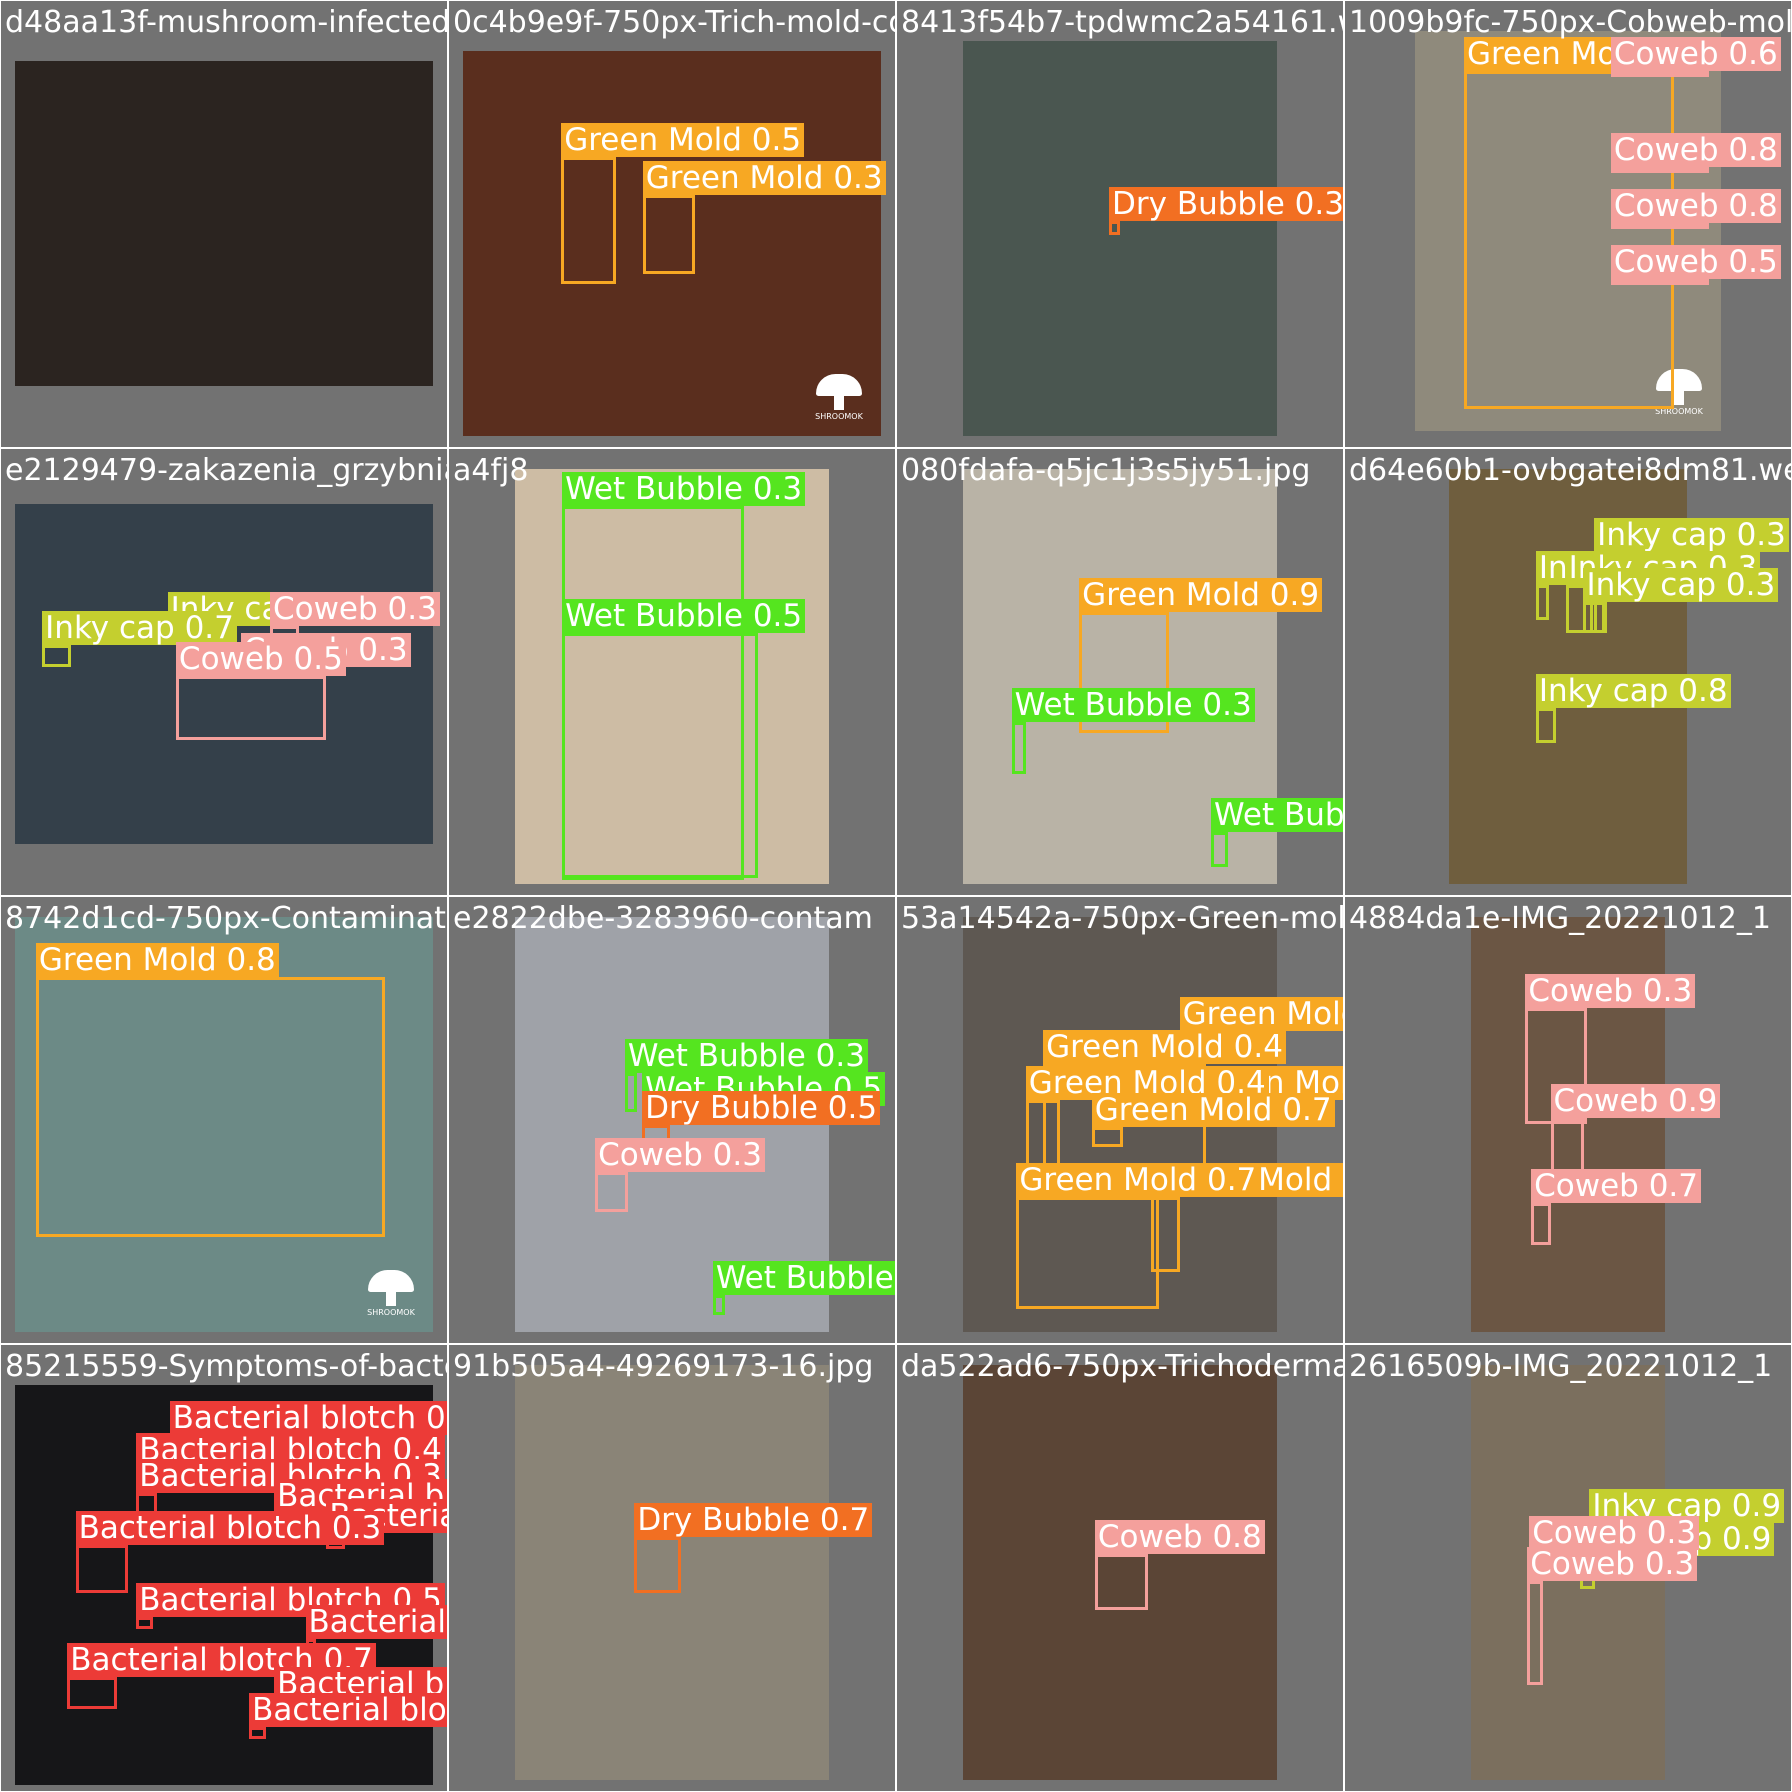 The width and height of the screenshot is (1792, 1792). Describe the element at coordinates (308, 1418) in the screenshot. I see `detection-label: Bacterial blotch 0.7` at that location.